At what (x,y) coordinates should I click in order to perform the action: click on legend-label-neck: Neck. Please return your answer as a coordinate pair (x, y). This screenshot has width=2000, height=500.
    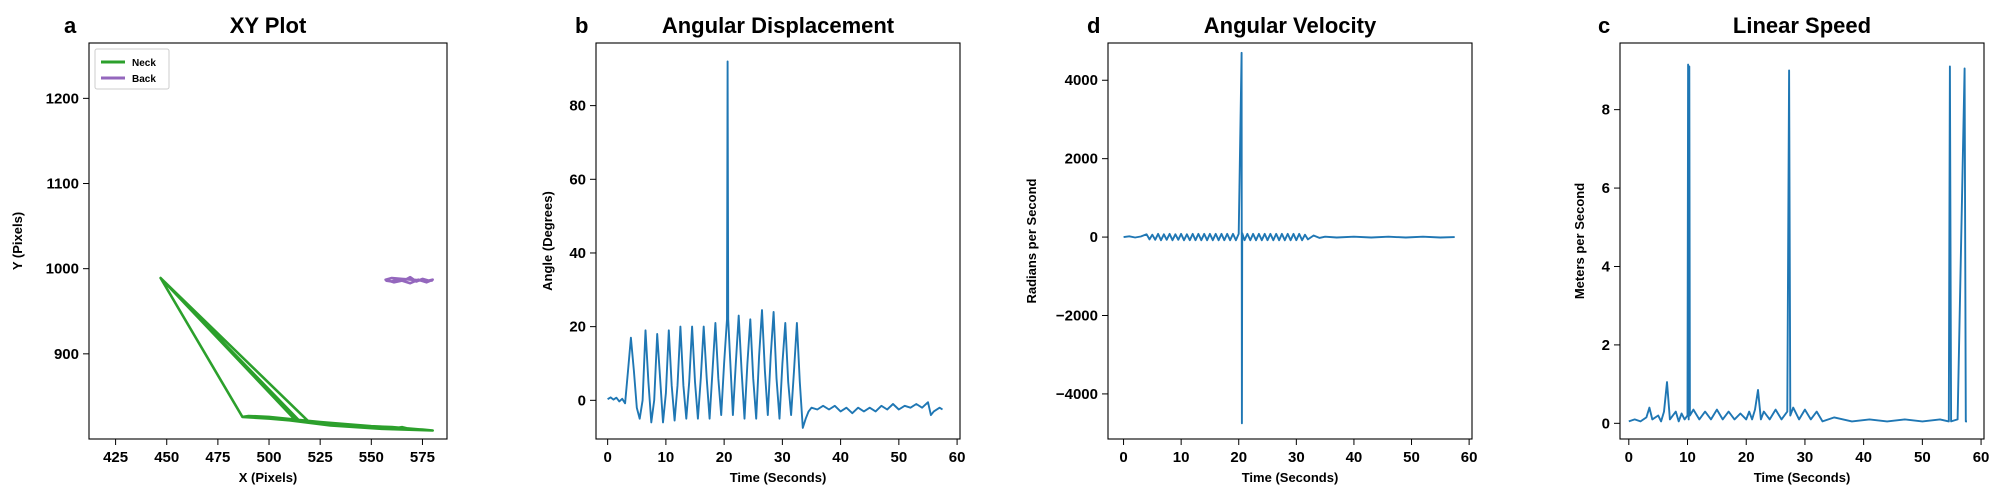
    Looking at the image, I should click on (144, 63).